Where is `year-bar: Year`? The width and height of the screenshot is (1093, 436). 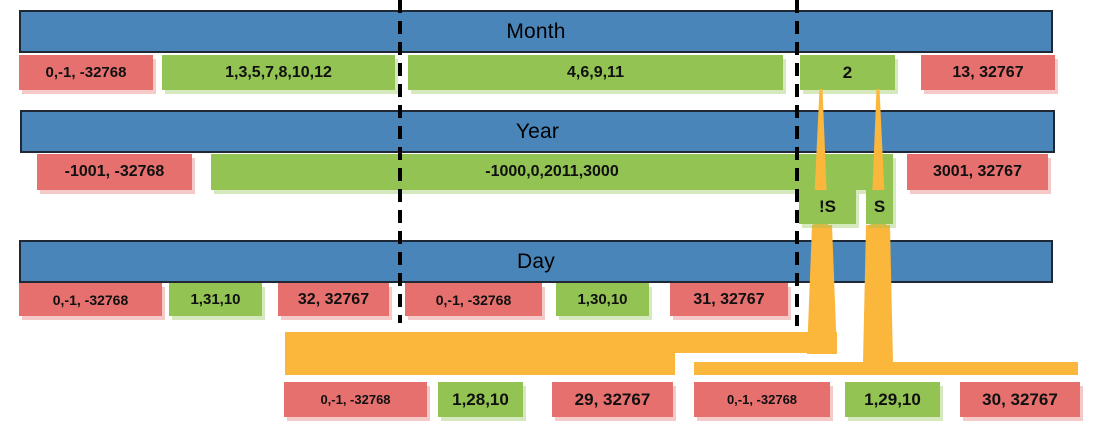 year-bar: Year is located at coordinates (537, 131).